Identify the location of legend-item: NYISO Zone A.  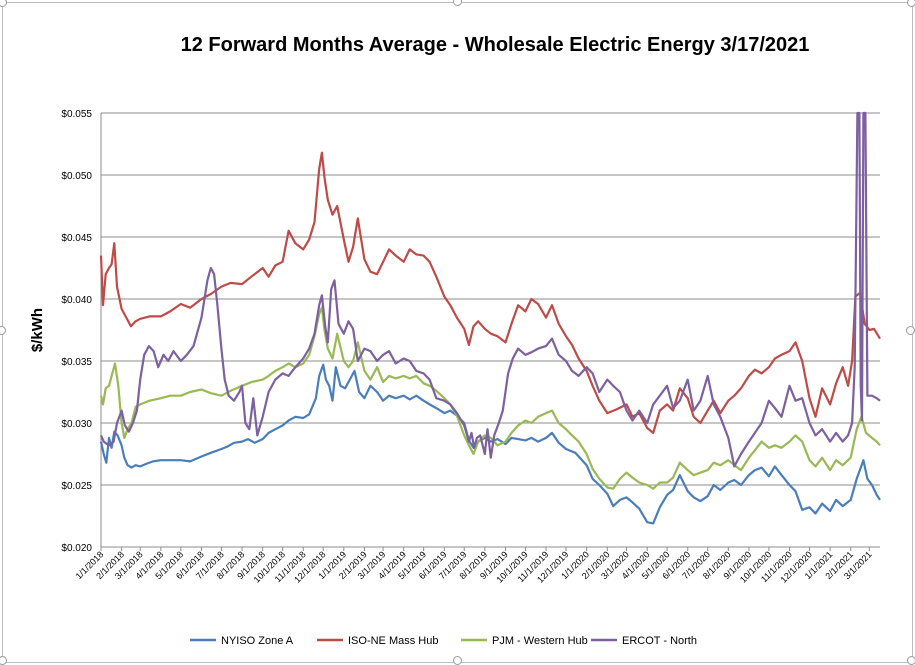
(242, 641).